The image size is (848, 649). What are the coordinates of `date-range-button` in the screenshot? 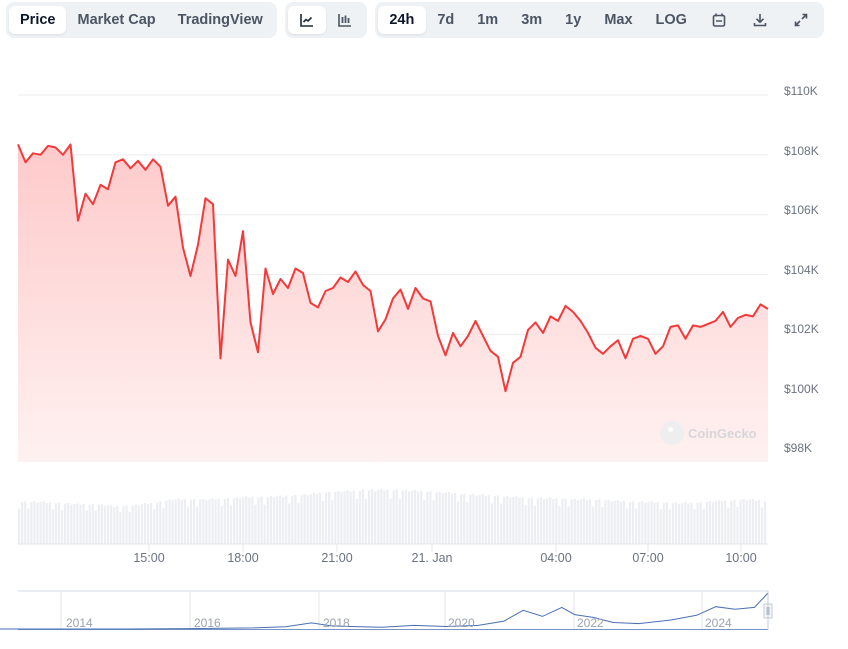 It's located at (718, 20).